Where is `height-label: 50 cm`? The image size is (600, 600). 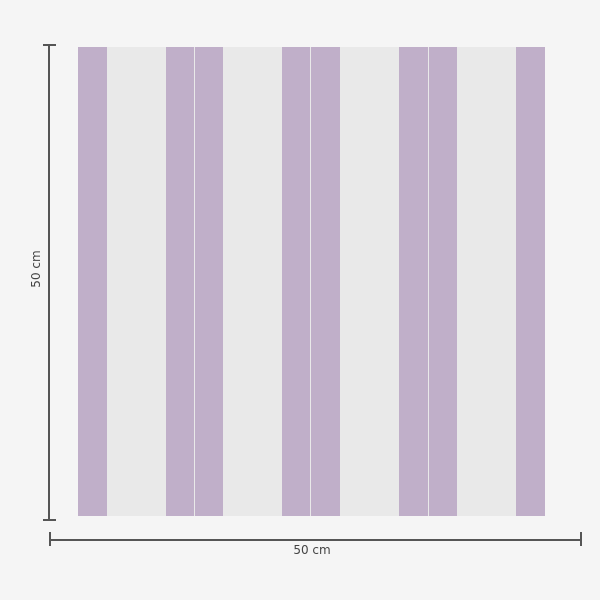 height-label: 50 cm is located at coordinates (36, 269).